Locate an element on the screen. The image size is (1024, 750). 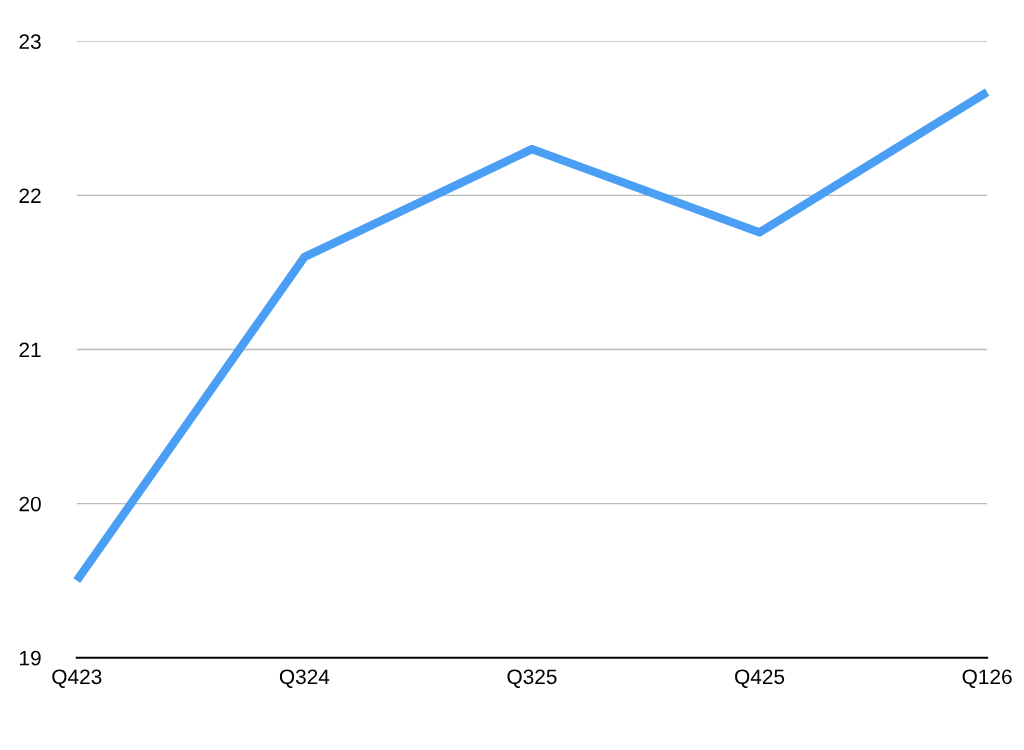
y-tick-label: 21 is located at coordinates (30, 350).